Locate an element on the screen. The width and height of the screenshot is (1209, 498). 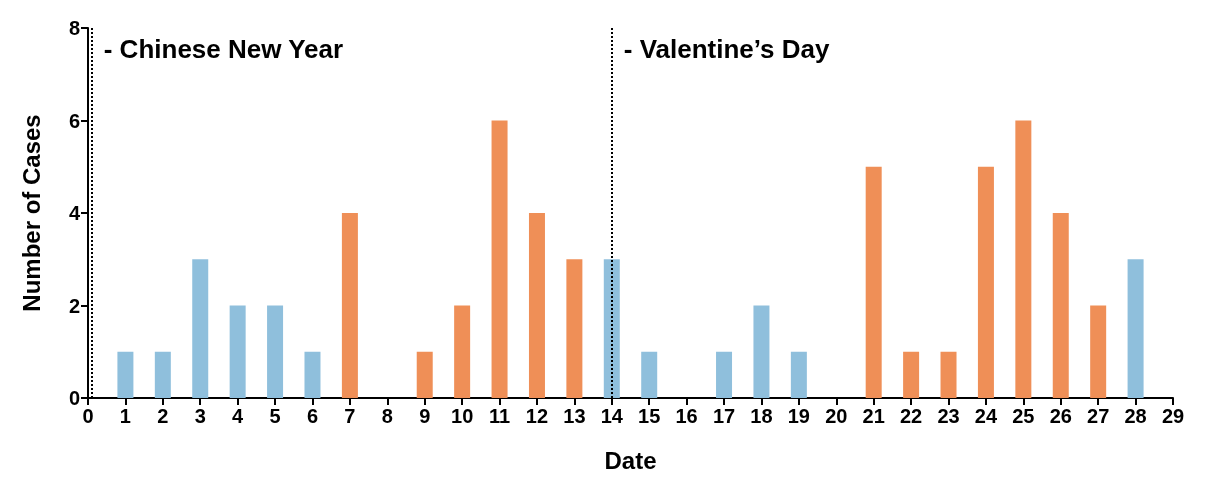
x-tick-label: 16 is located at coordinates (686, 416).